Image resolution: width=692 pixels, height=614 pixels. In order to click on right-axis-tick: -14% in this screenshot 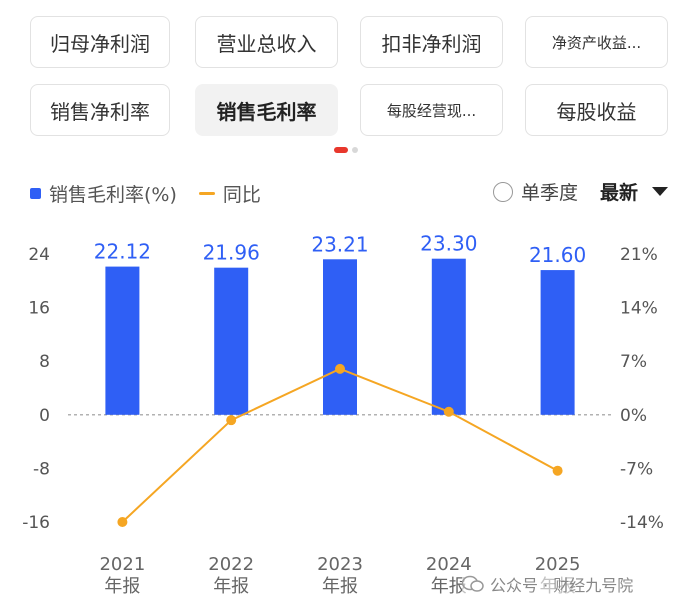, I will do `click(642, 523)`.